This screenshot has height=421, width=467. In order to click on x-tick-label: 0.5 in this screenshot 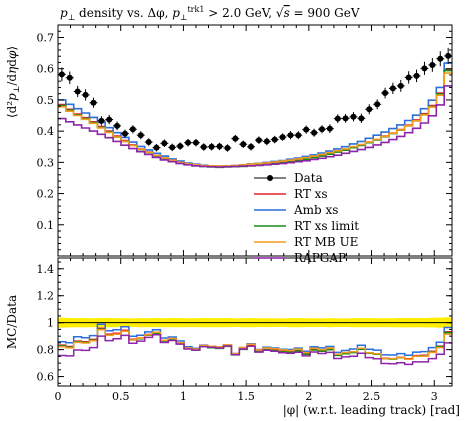, I will do `click(121, 396)`.